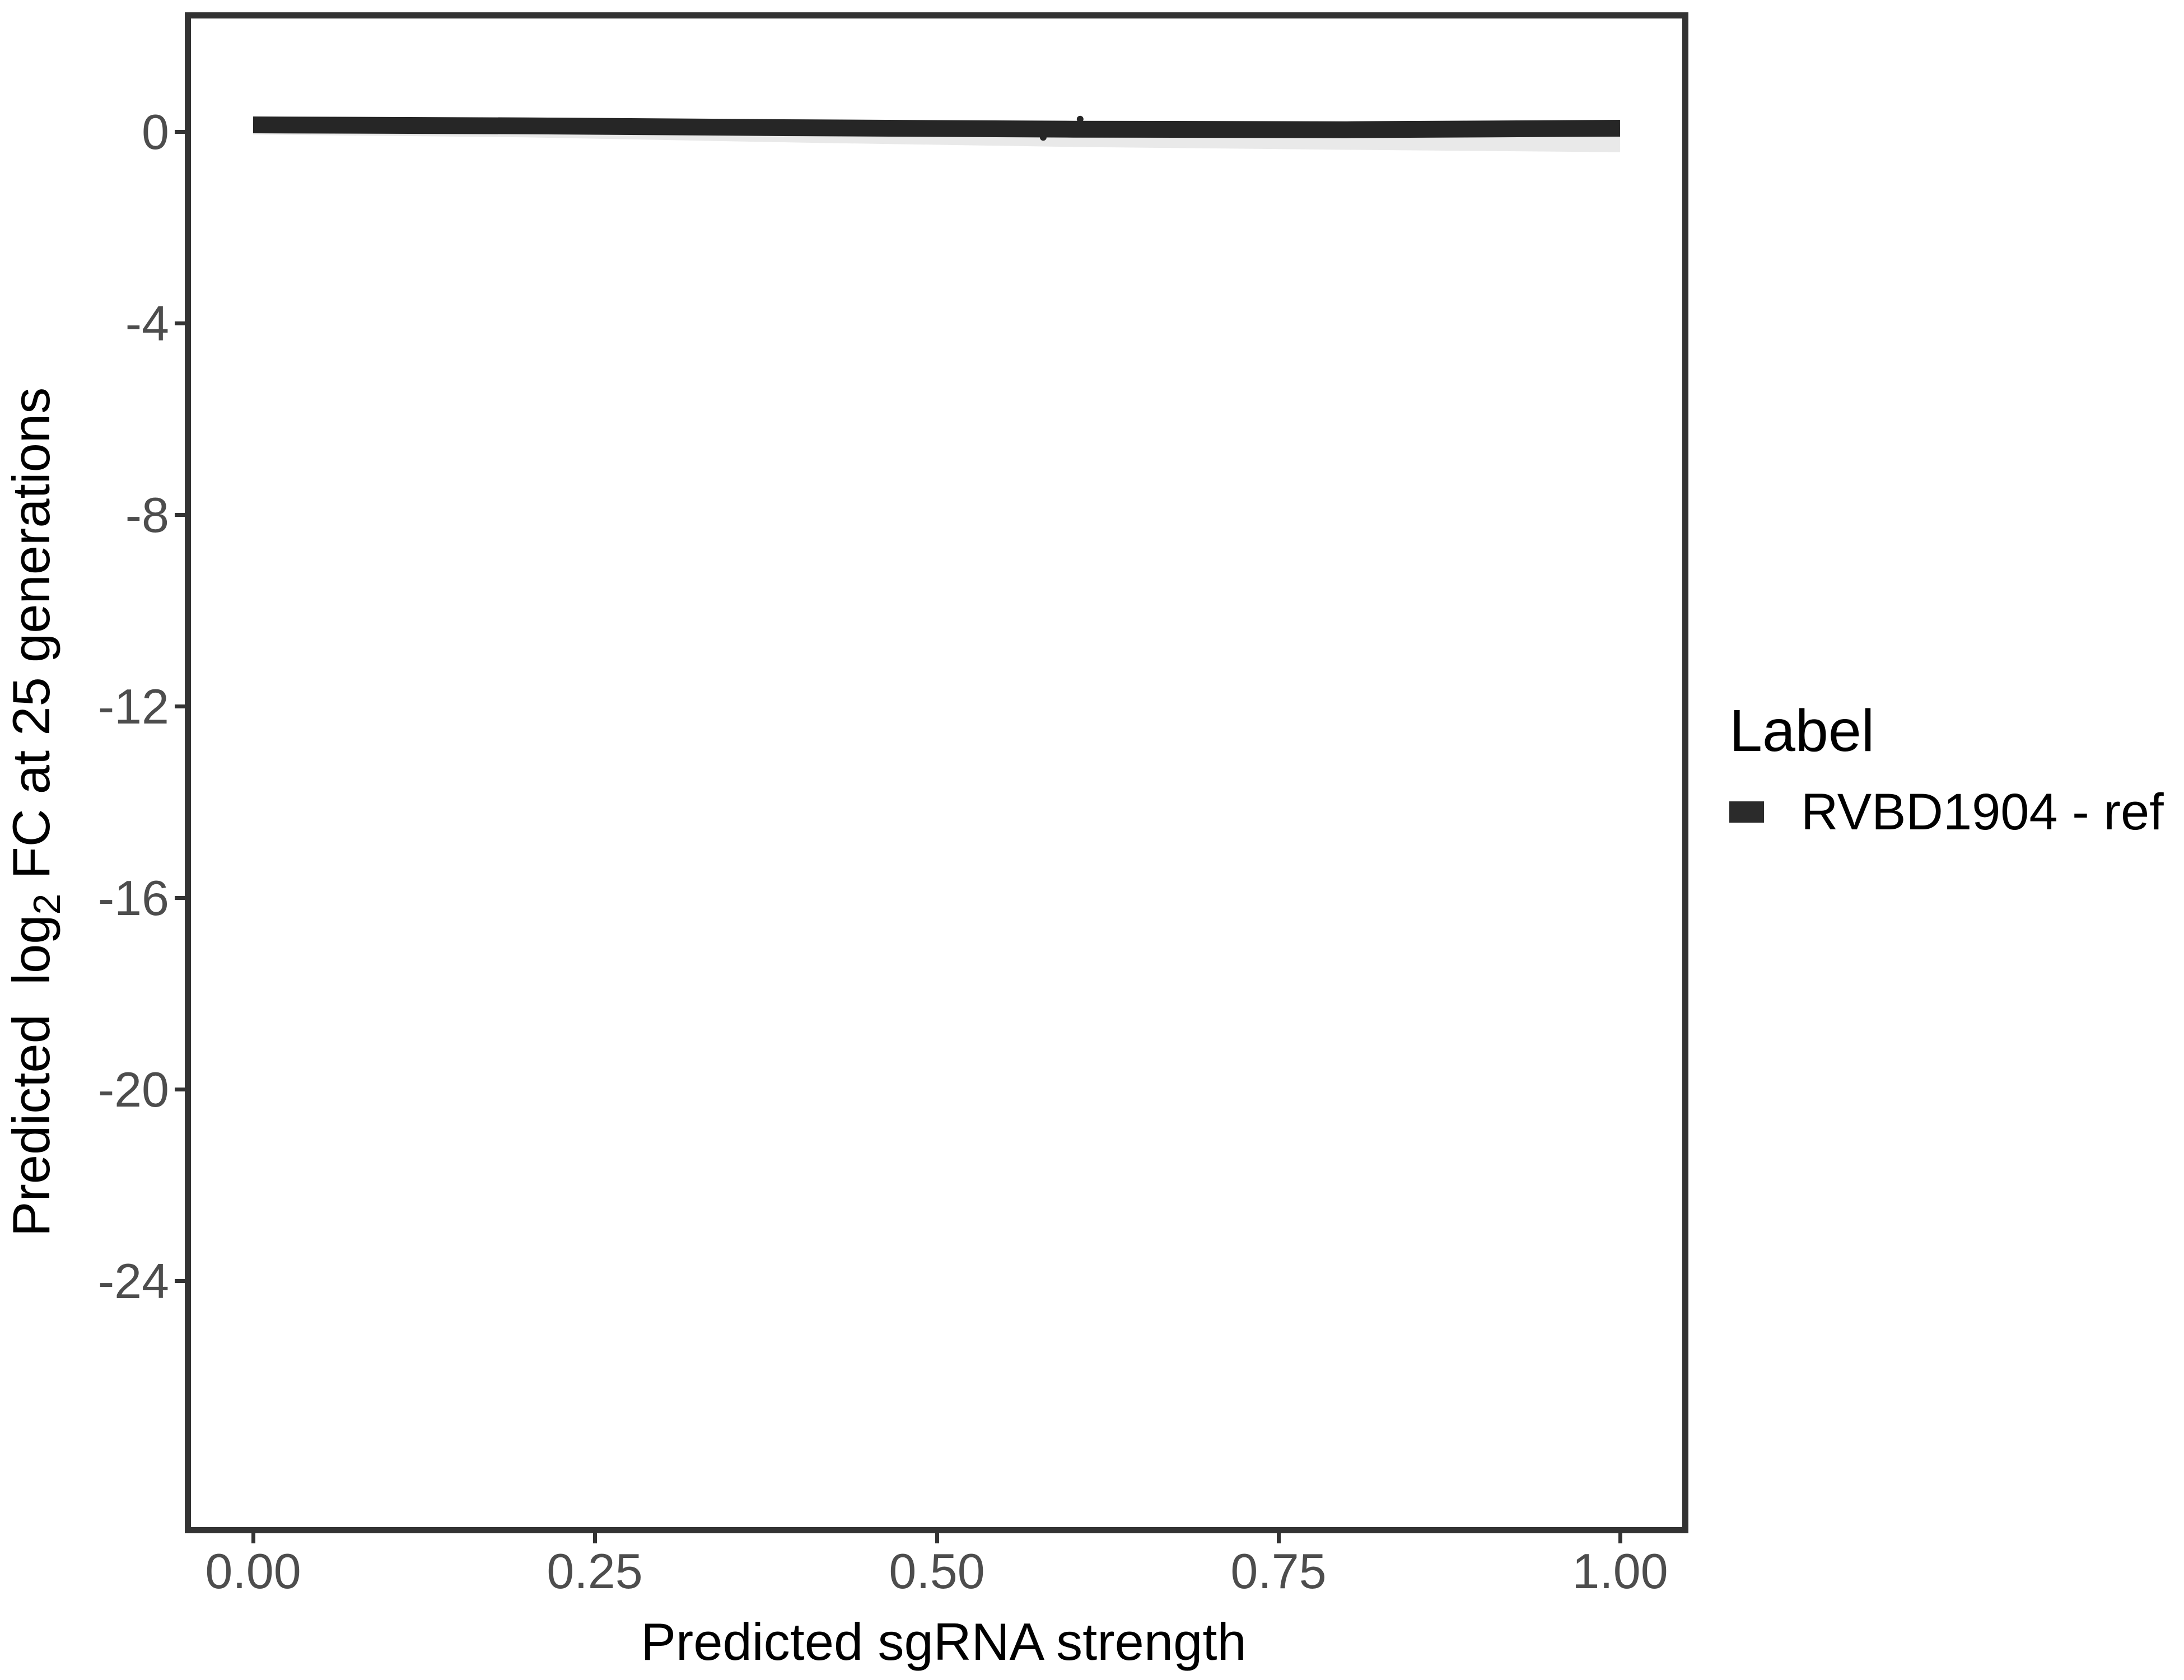  Describe the element at coordinates (1983, 812) in the screenshot. I see `legend-item-label: RVBD1904 - ref` at that location.